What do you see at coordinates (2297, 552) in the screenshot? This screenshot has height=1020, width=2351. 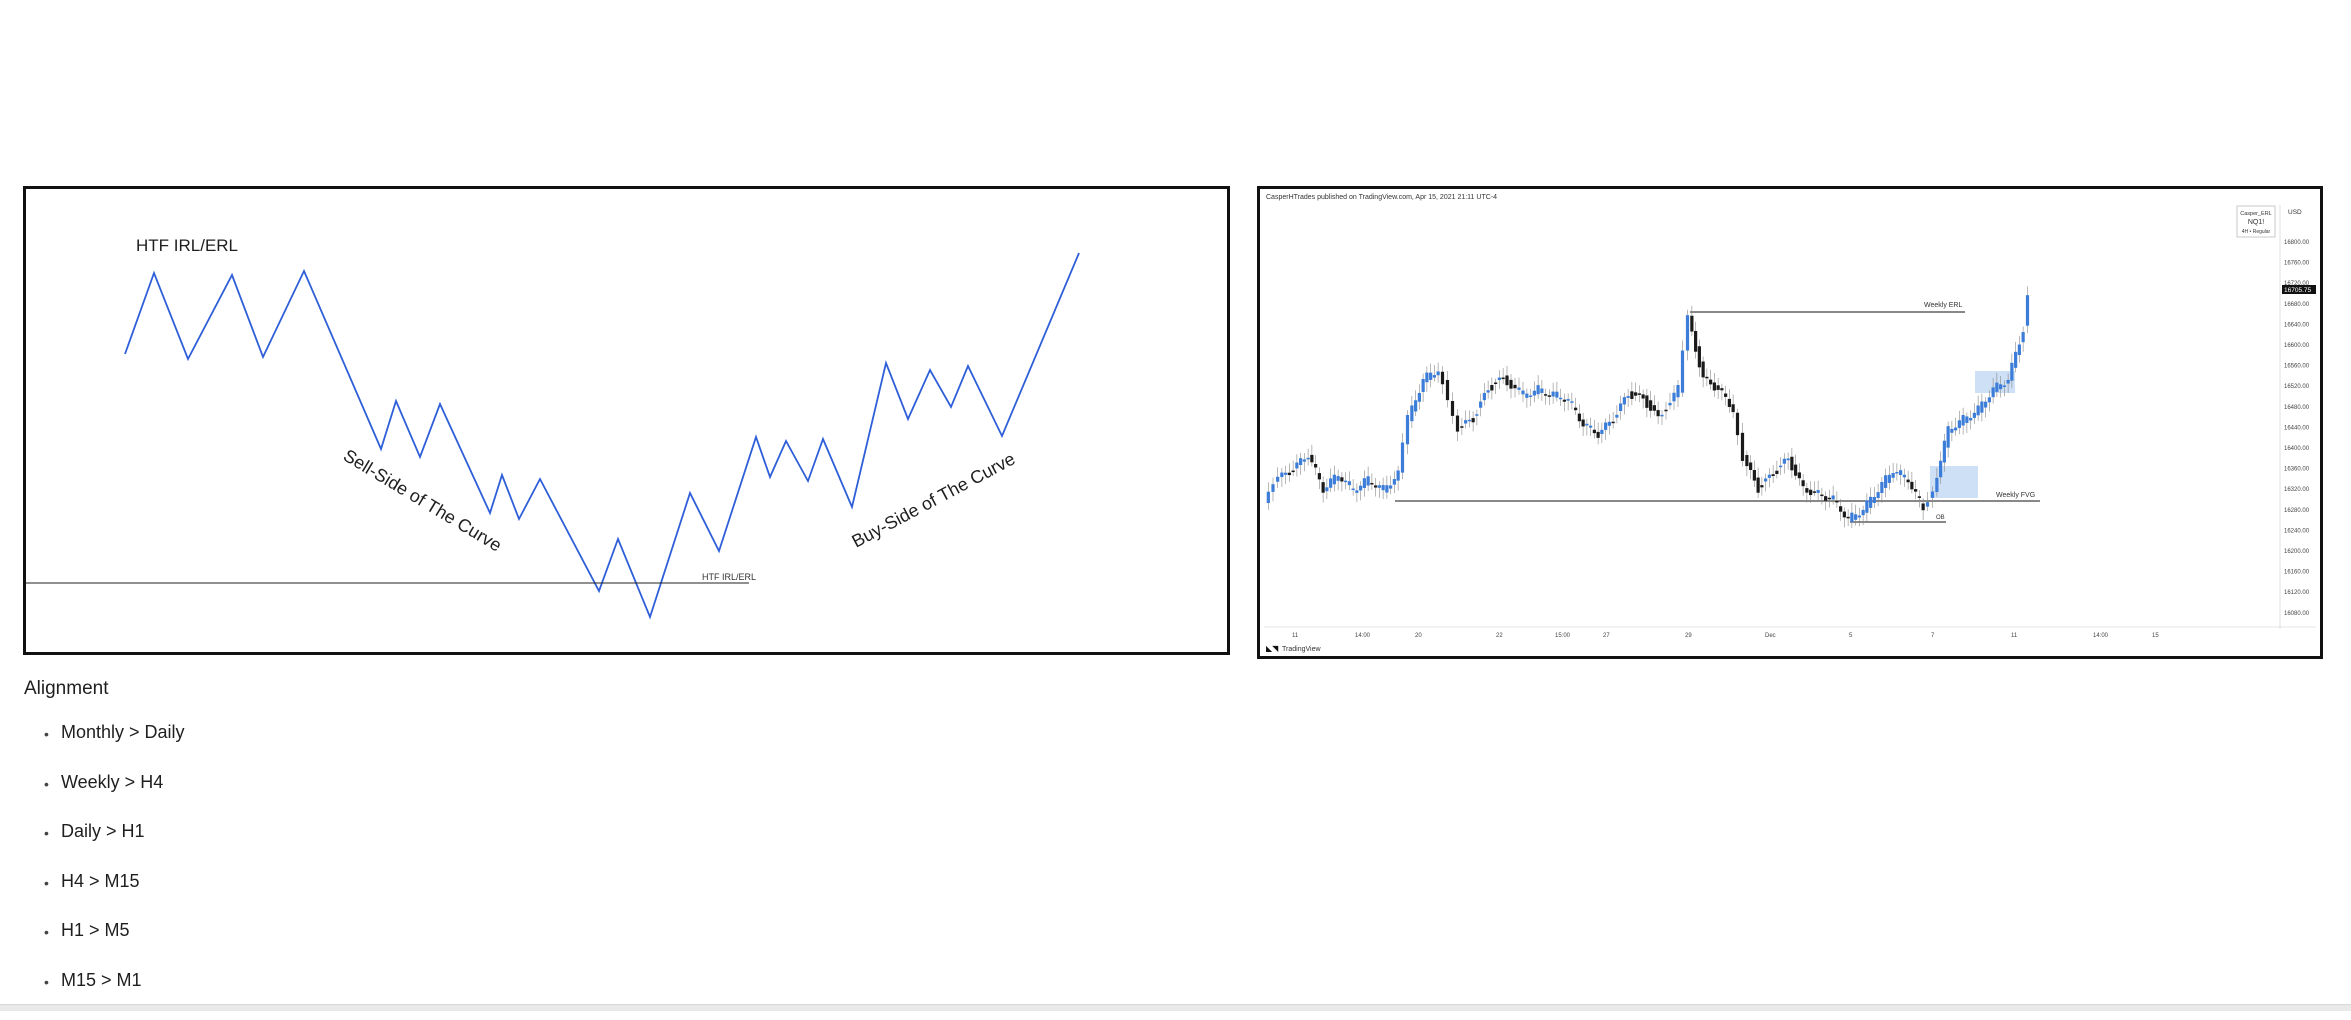 I see `price-tick-label: 16200.00` at bounding box center [2297, 552].